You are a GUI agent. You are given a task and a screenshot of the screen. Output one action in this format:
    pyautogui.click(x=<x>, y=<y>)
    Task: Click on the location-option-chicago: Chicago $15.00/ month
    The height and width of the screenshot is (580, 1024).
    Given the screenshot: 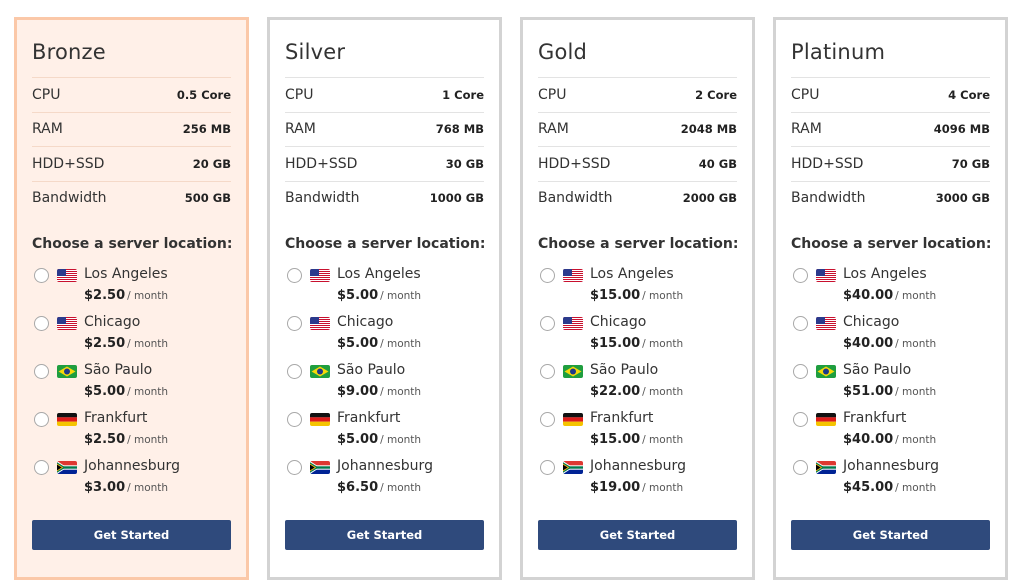 What is the action you would take?
    pyautogui.click(x=637, y=338)
    